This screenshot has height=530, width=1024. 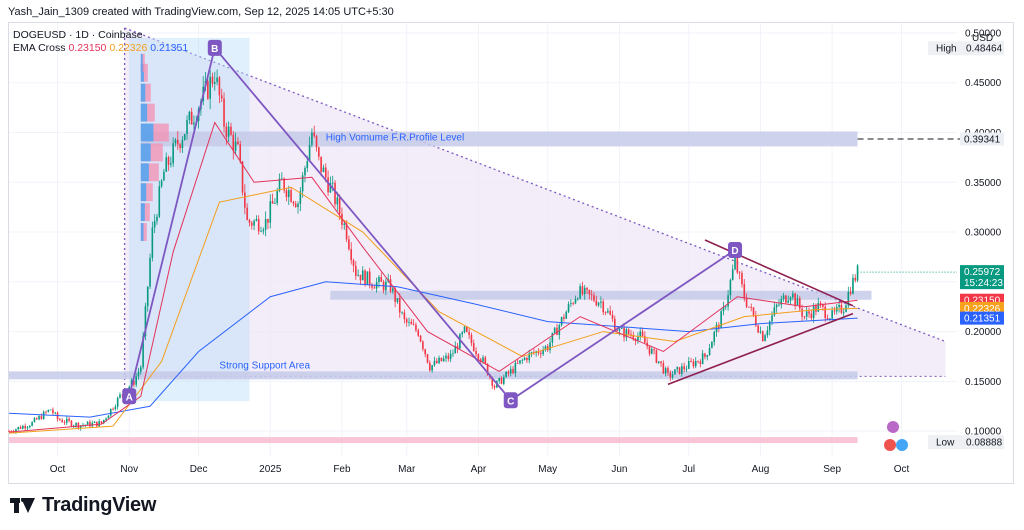 What do you see at coordinates (510, 401) in the screenshot?
I see `pattern-marker-label: C` at bounding box center [510, 401].